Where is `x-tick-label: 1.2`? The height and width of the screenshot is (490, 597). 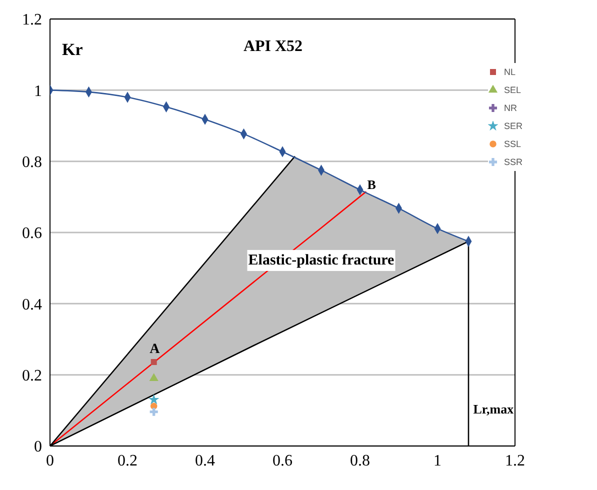
x-tick-label: 1.2 is located at coordinates (515, 461).